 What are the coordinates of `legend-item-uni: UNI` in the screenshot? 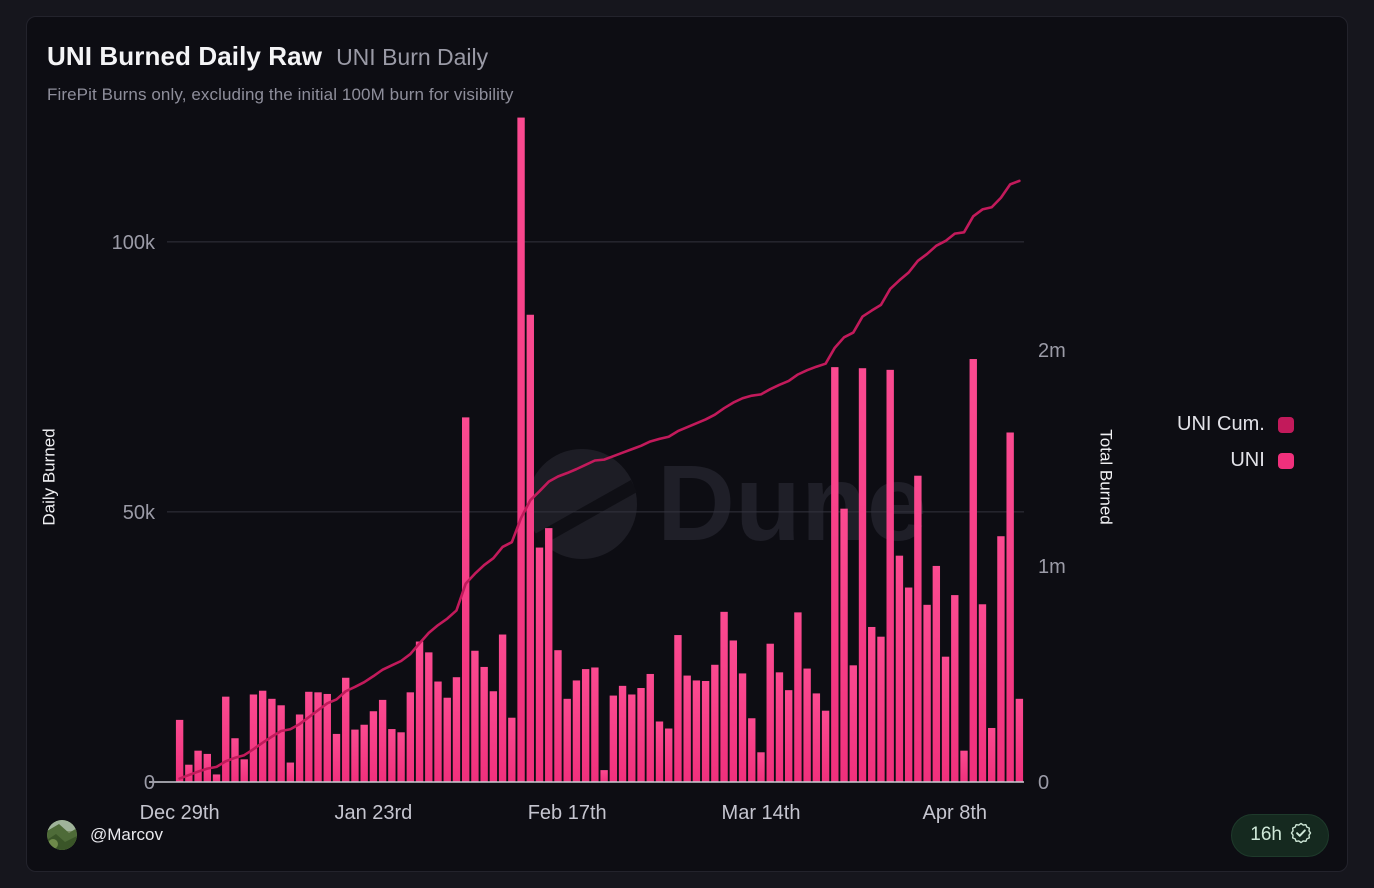 It's located at (1262, 460).